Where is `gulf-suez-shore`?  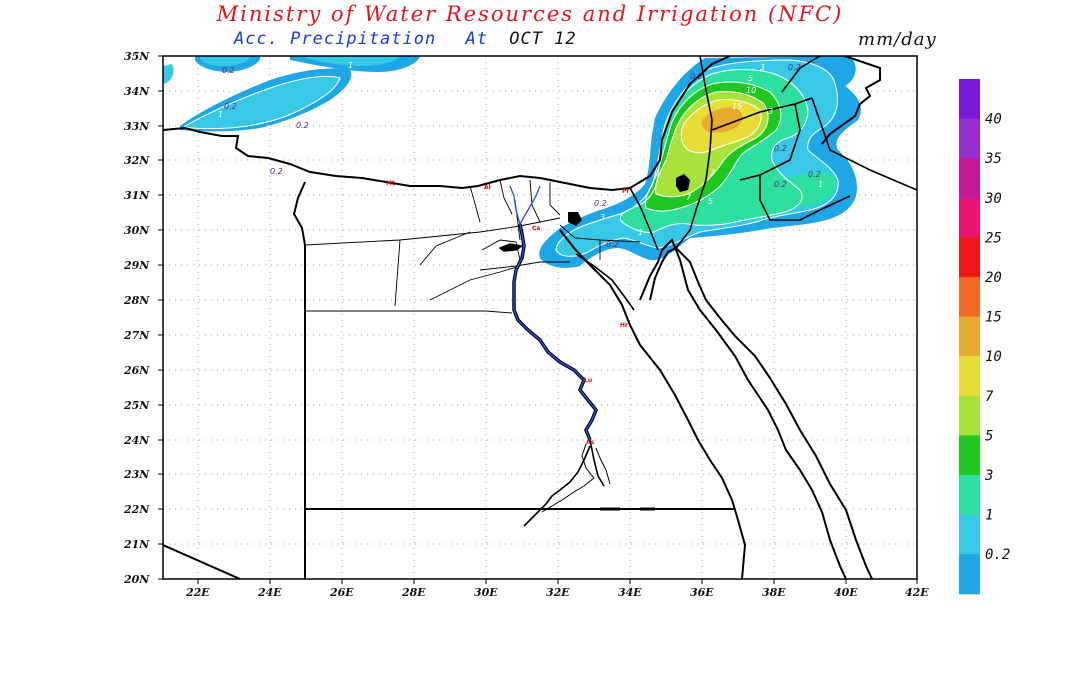
gulf-suez-shore is located at coordinates (605, 282).